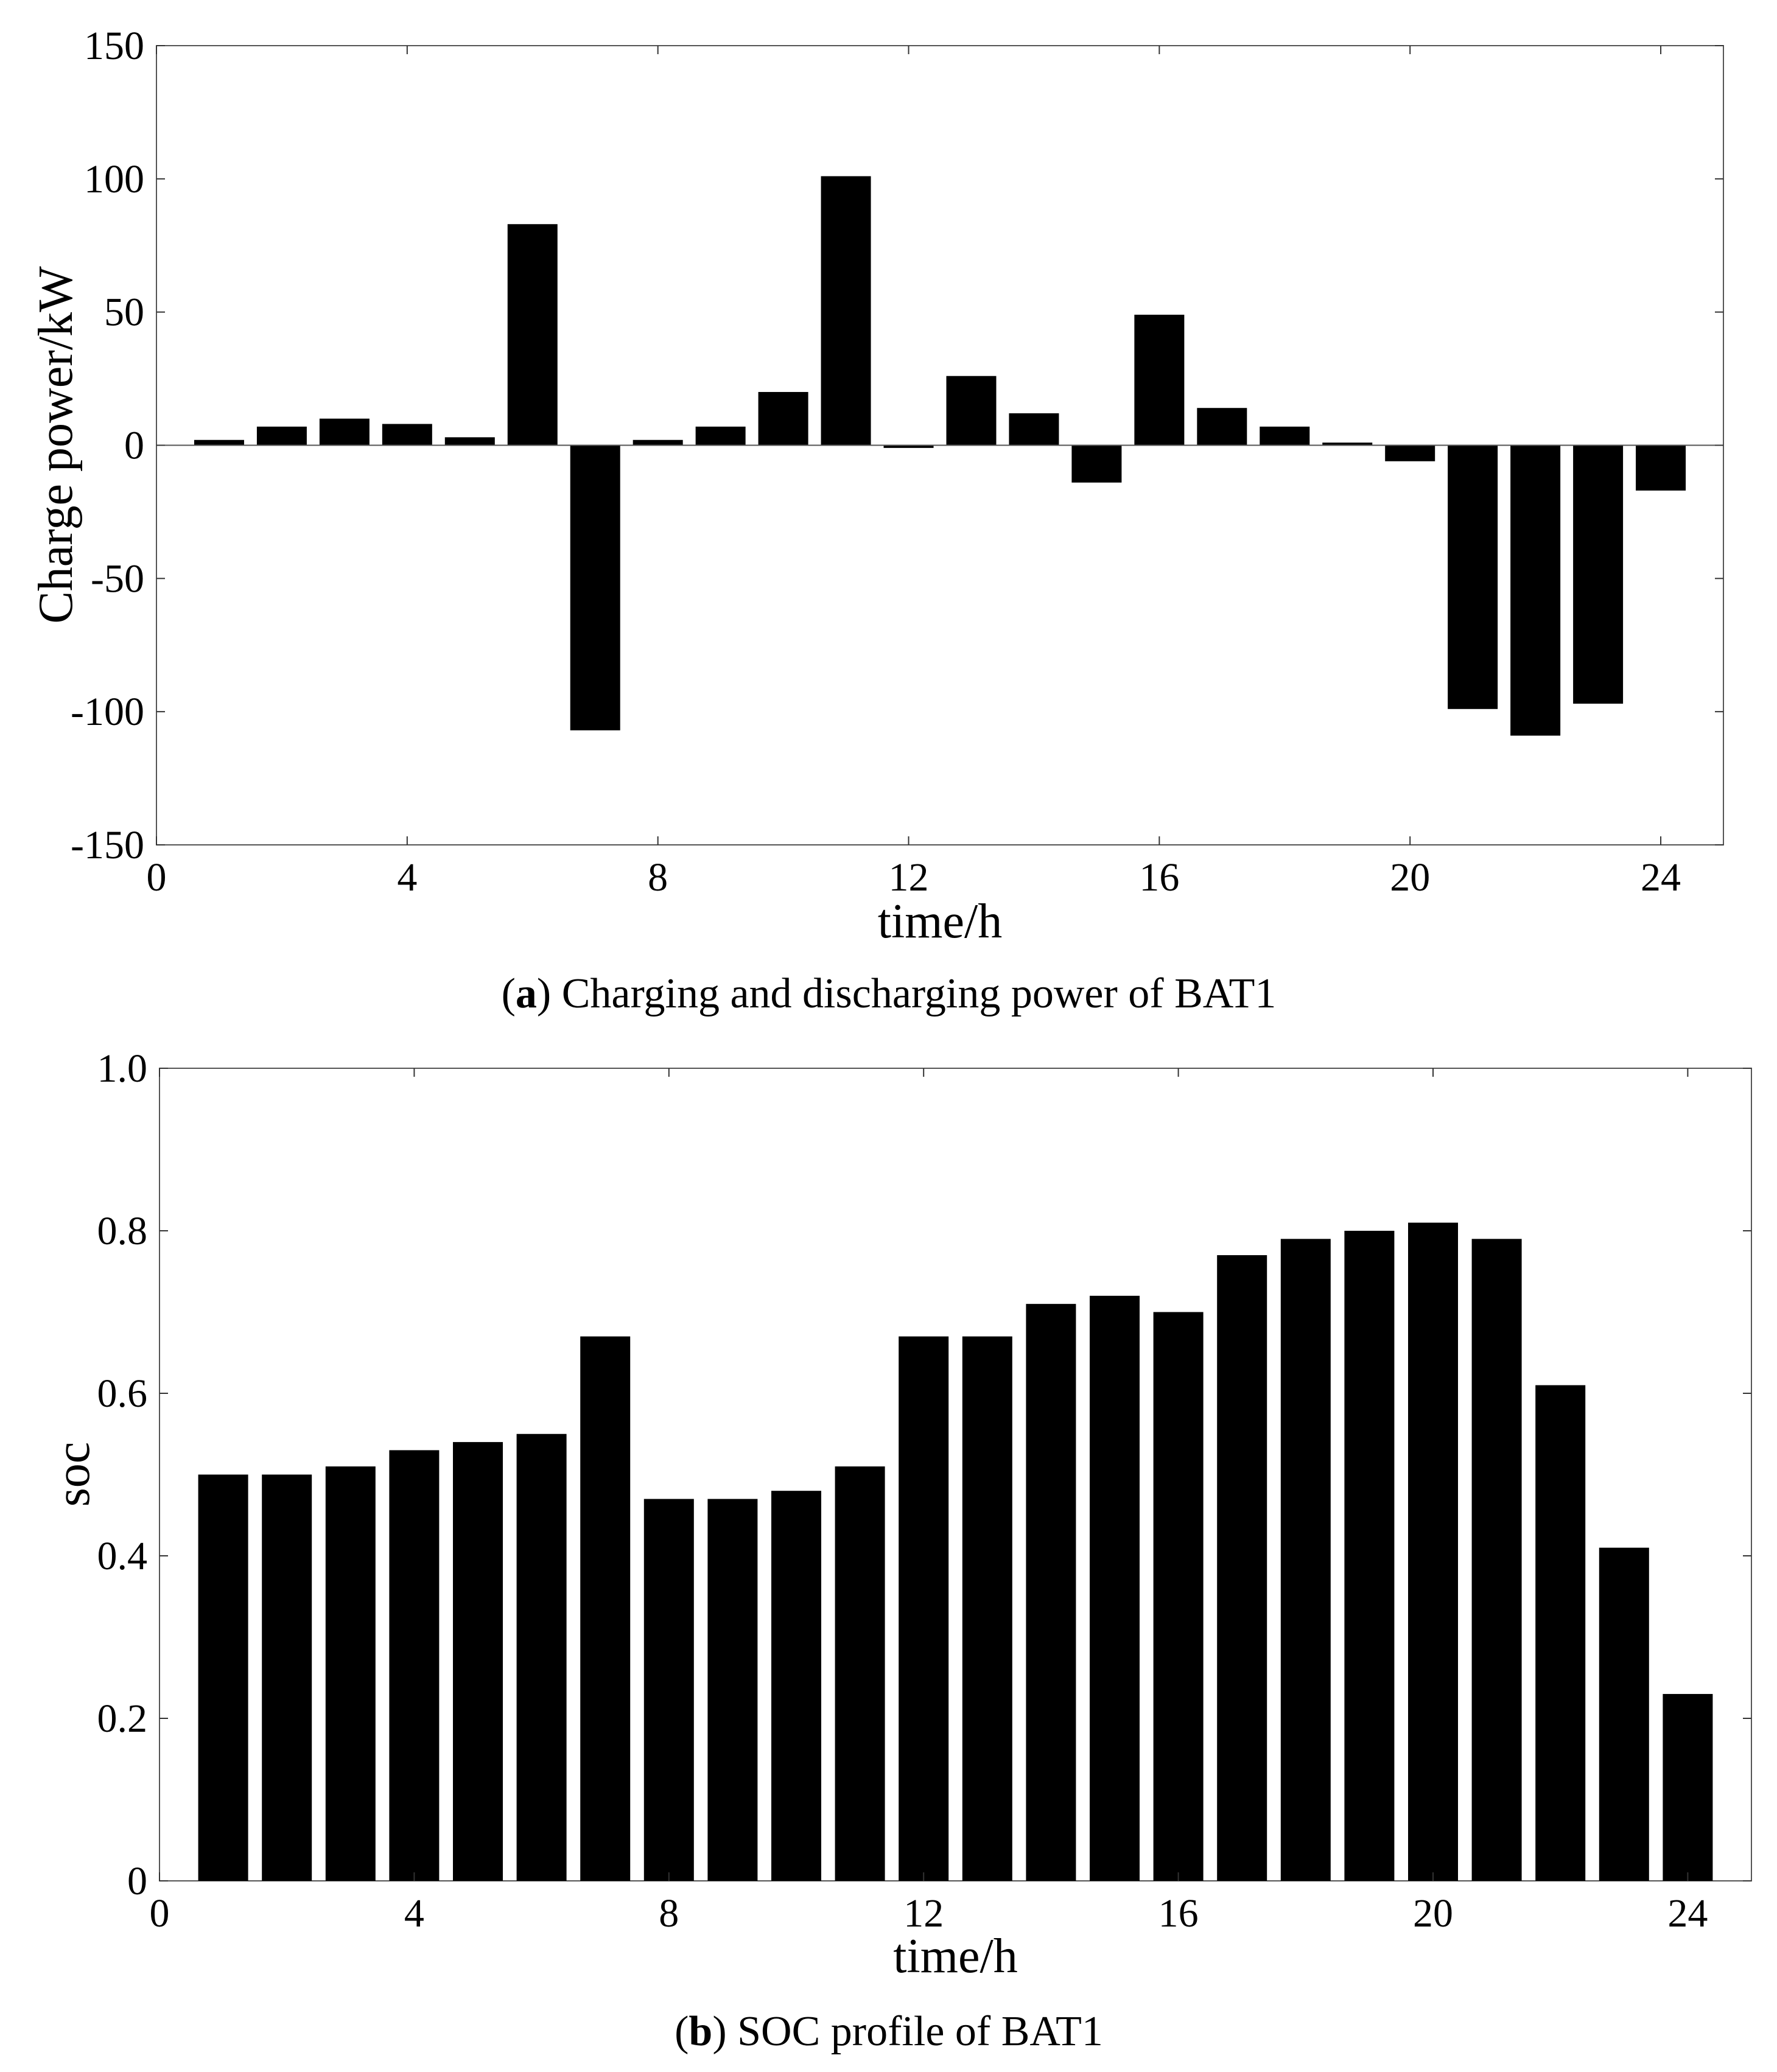 The height and width of the screenshot is (2072, 1777). What do you see at coordinates (107, 845) in the screenshot?
I see `y-tick-label: -150` at bounding box center [107, 845].